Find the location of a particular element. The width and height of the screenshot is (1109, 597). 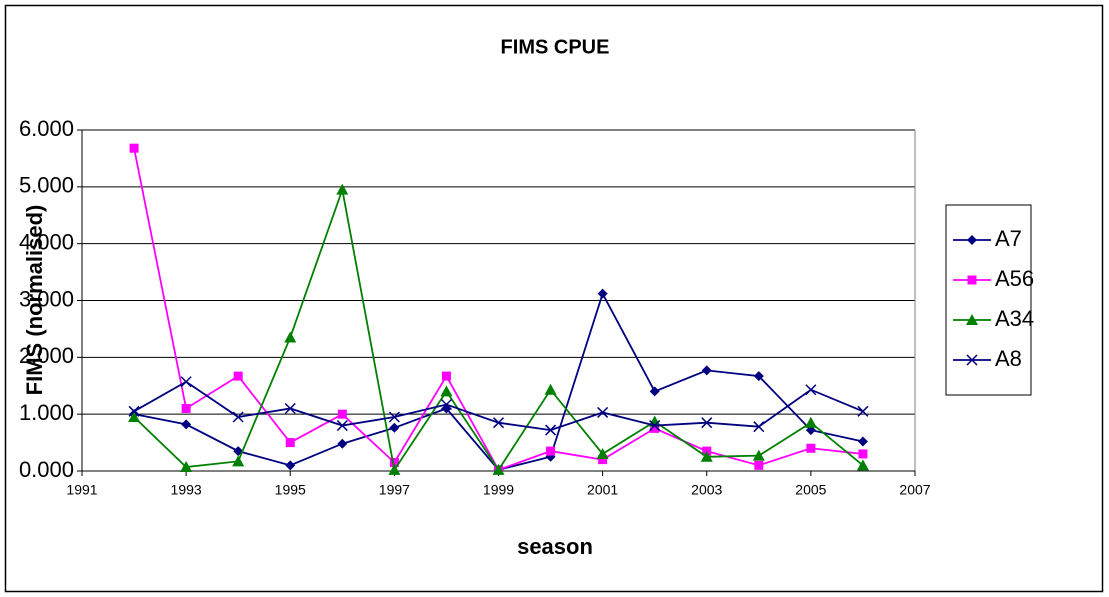

y-tick-label: 1.000 is located at coordinates (46, 412).